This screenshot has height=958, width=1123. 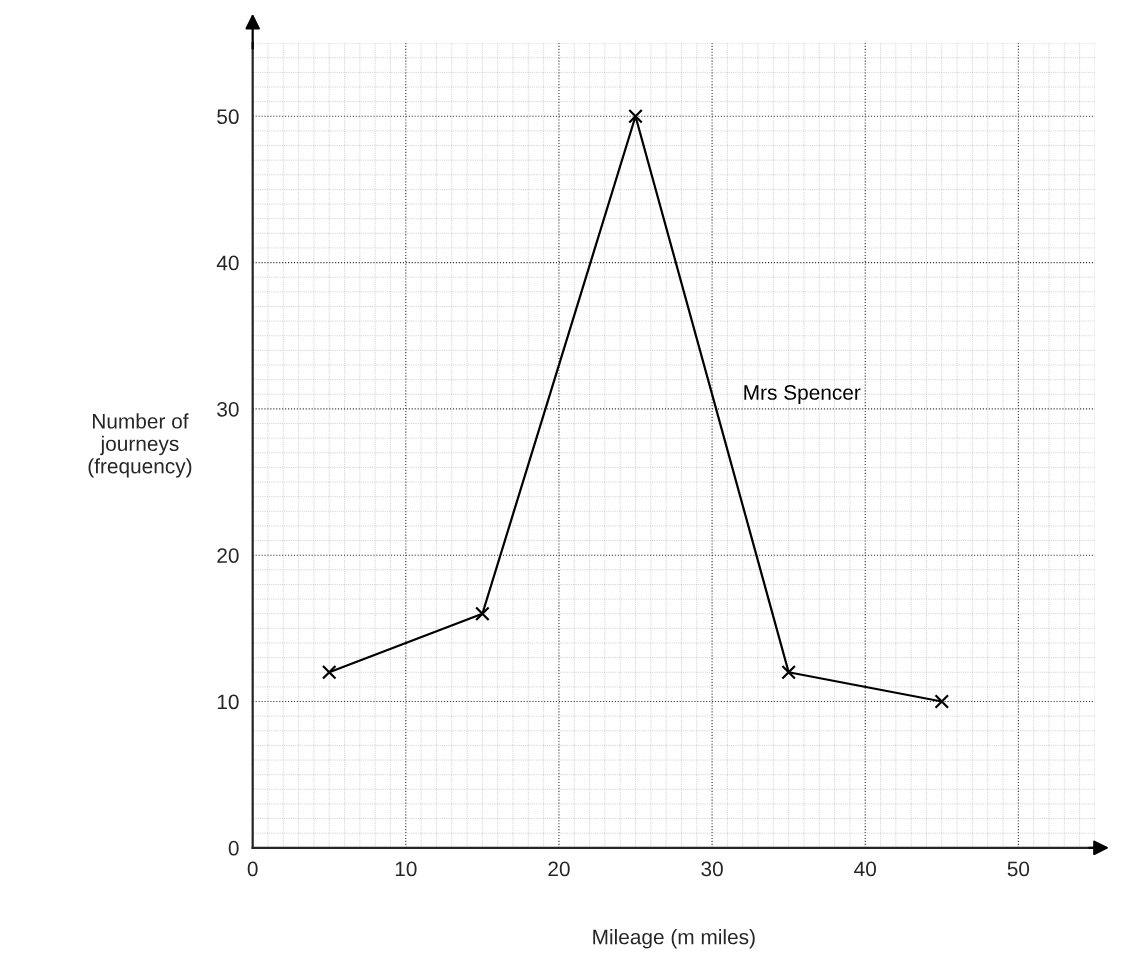 I want to click on x-tick-label: 30, so click(x=712, y=869).